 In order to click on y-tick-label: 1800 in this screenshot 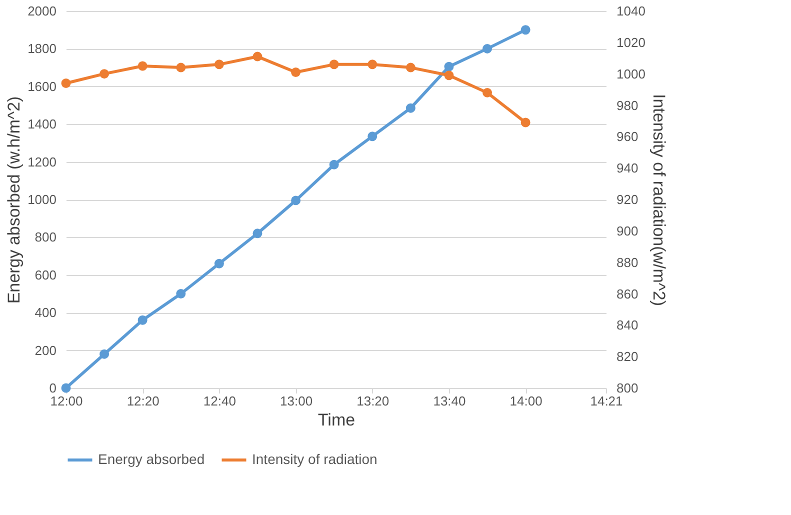, I will do `click(42, 48)`.